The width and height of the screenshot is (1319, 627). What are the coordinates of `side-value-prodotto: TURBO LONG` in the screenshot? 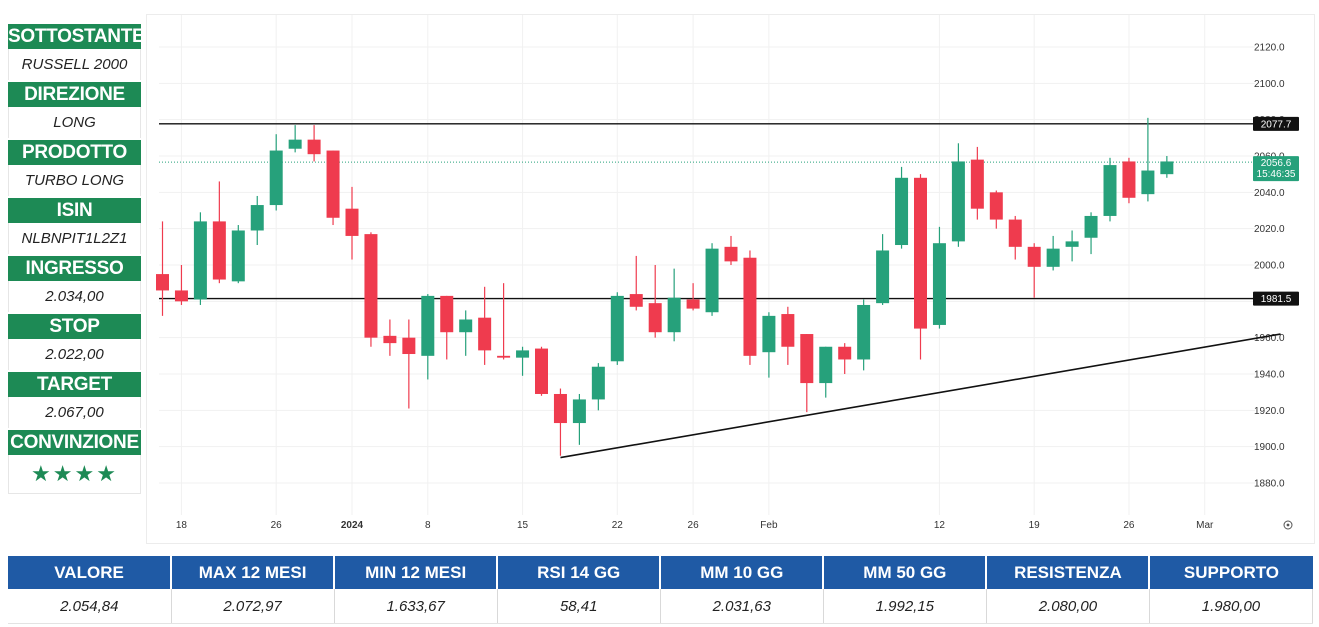 It's located at (74, 180).